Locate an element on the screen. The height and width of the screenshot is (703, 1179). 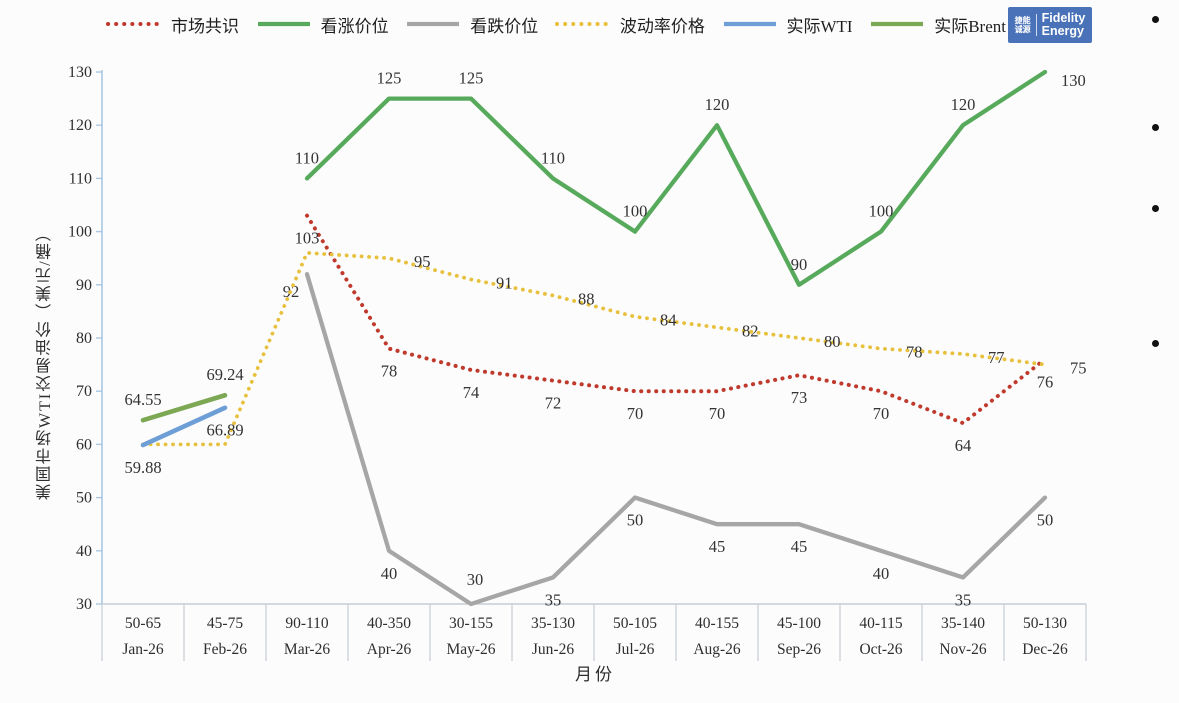
legend-item-6: 实际Brent is located at coordinates (937, 24).